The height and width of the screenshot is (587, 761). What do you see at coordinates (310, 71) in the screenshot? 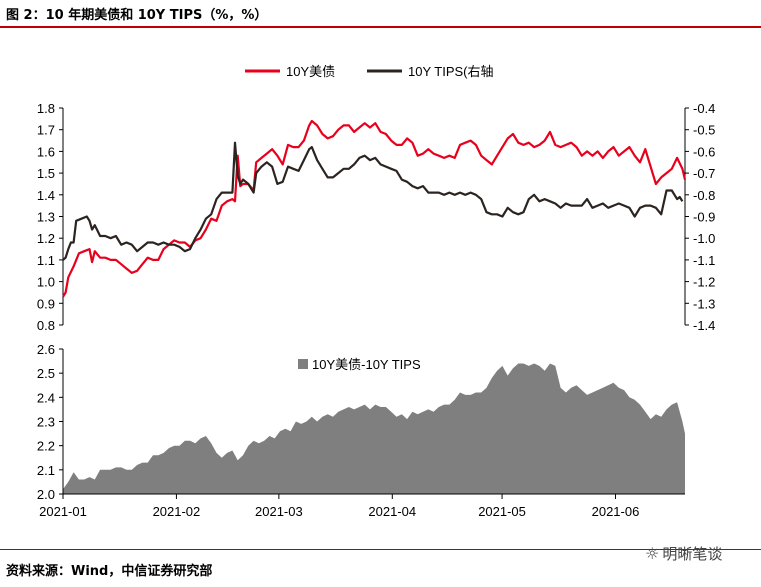
I see `legend-label-us10y: 10Y美债` at bounding box center [310, 71].